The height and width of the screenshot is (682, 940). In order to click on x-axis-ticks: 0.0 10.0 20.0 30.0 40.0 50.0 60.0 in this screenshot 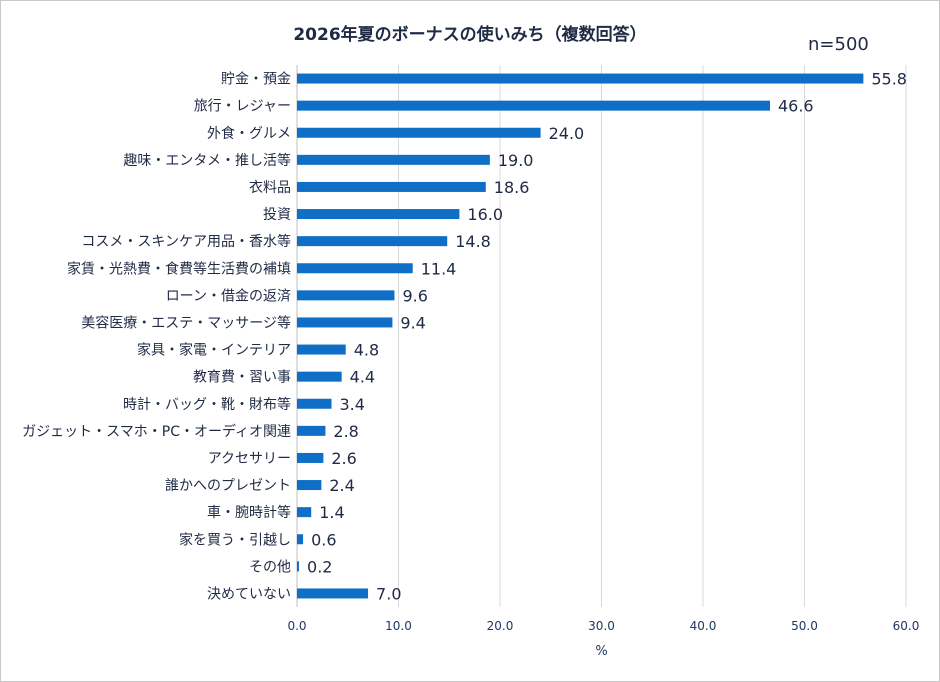, I will do `click(603, 626)`.